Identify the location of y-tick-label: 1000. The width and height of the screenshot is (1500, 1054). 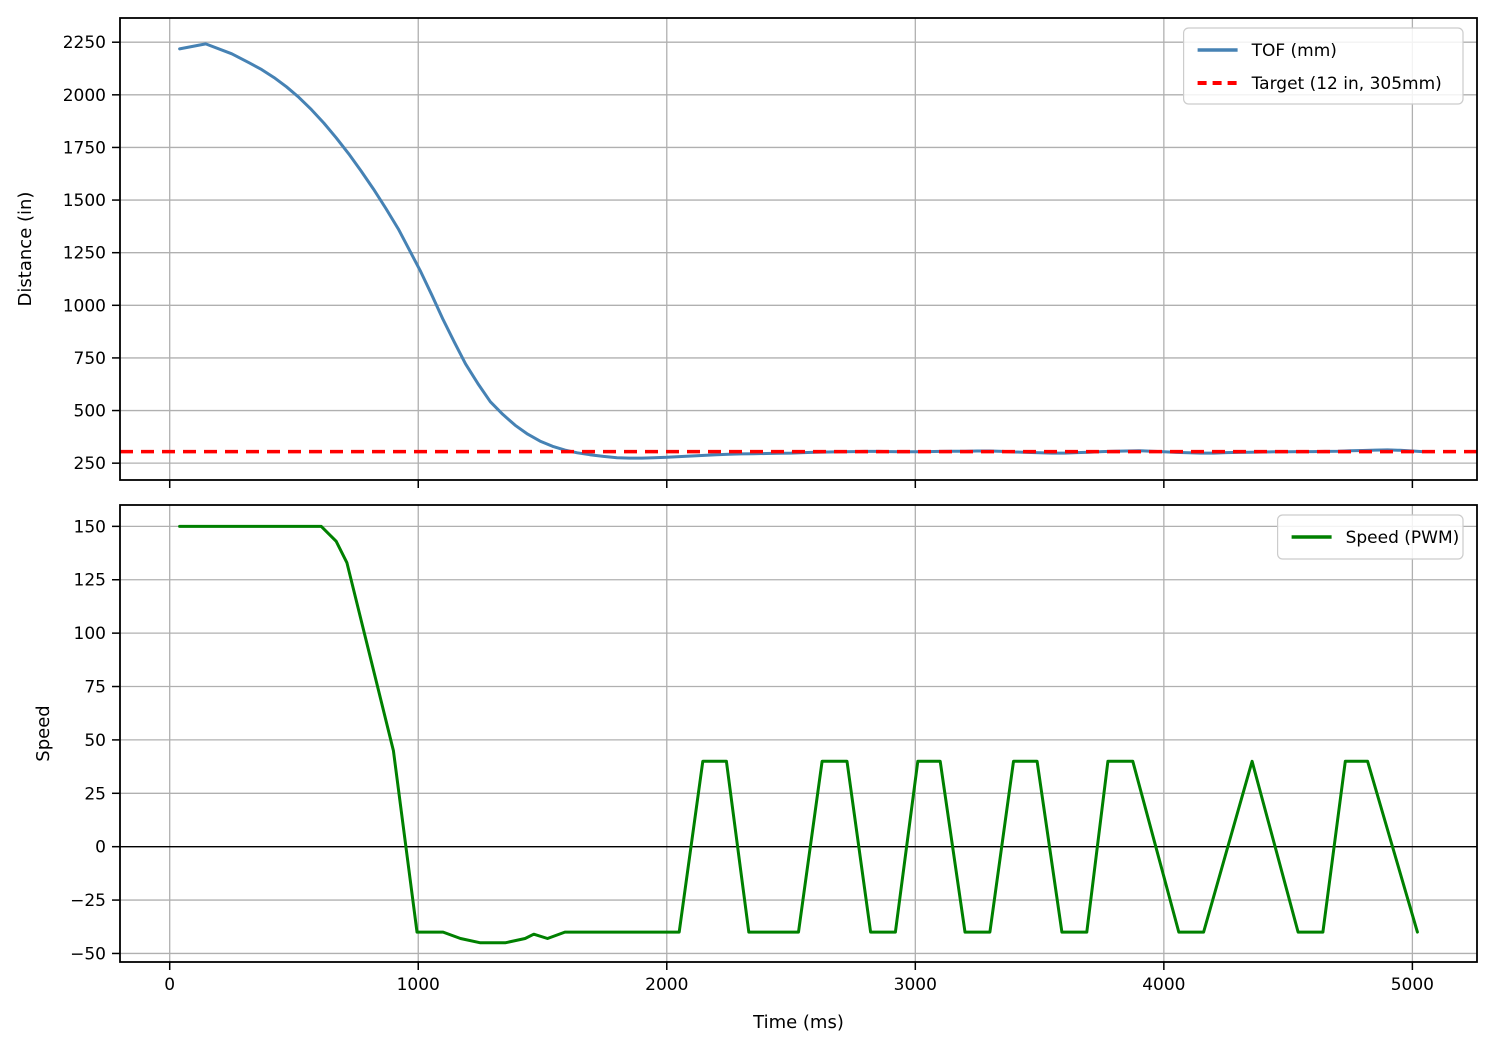
(84, 306).